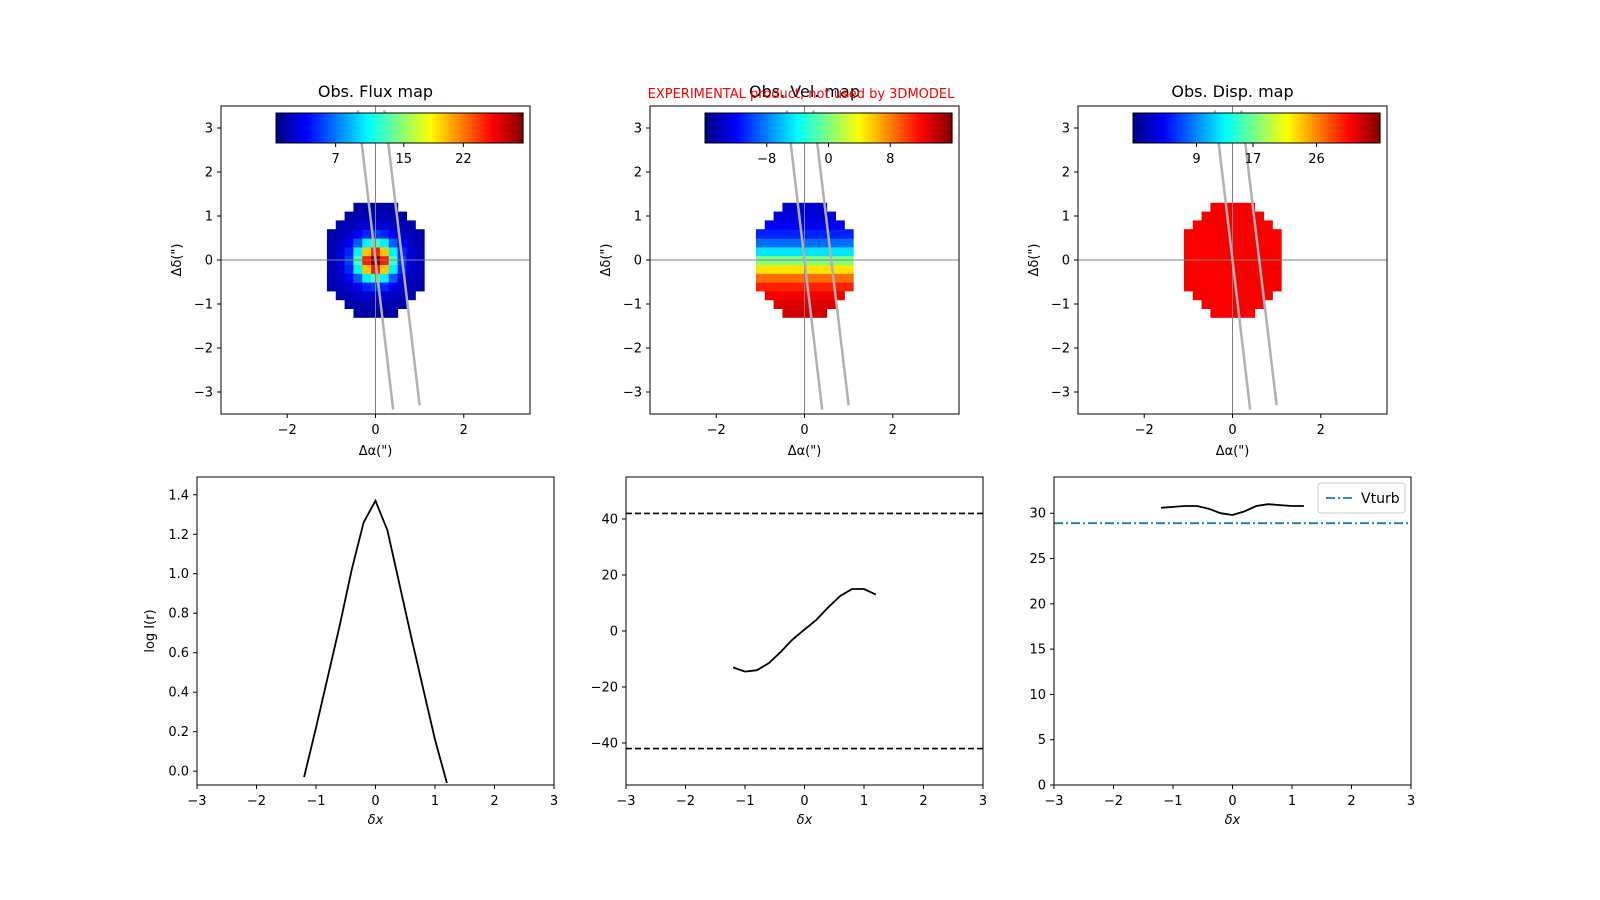  What do you see at coordinates (1060, 349) in the screenshot?
I see `y-tick-label: −2` at bounding box center [1060, 349].